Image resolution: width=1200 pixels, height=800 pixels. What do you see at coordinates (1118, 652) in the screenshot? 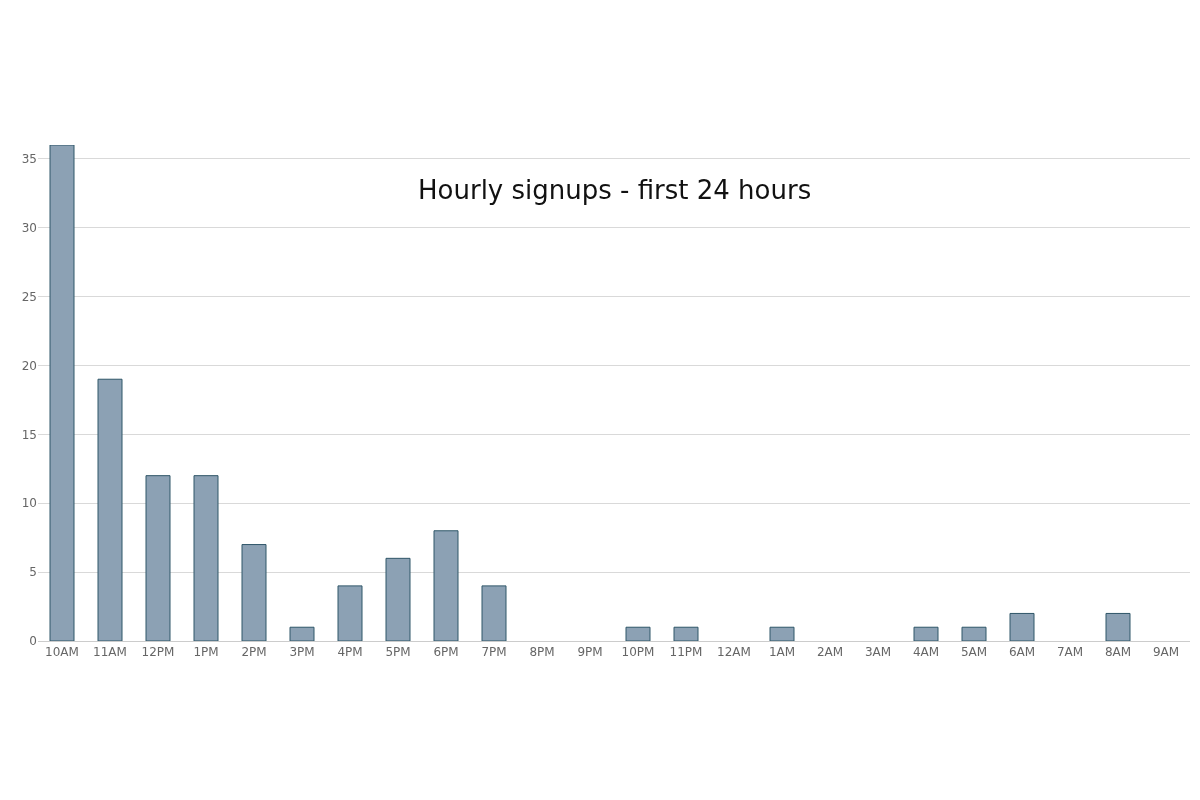
I see `x-tick-label: 8AM` at bounding box center [1118, 652].